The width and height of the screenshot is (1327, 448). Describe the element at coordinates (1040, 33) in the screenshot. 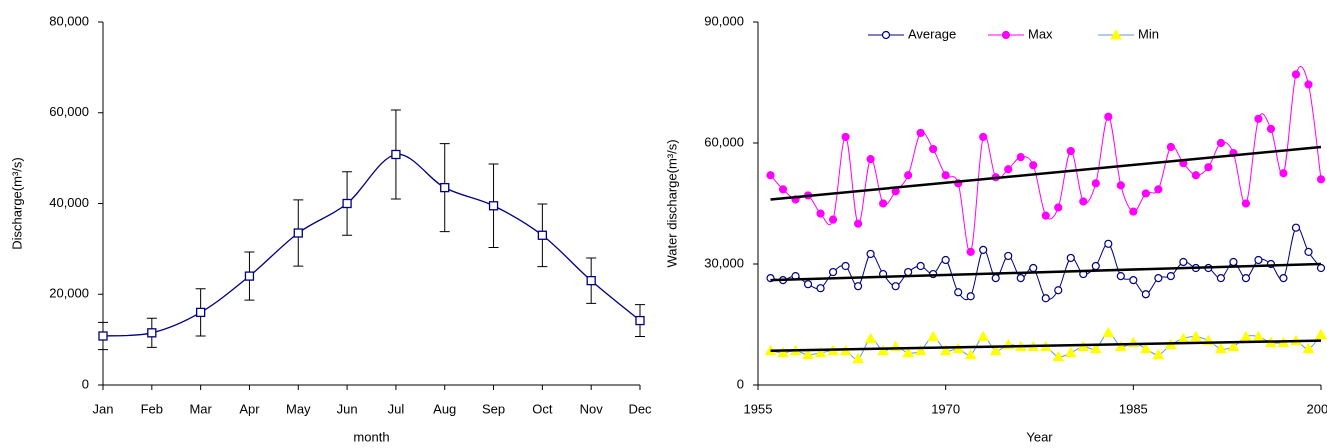

I see `legend-label: Max` at that location.